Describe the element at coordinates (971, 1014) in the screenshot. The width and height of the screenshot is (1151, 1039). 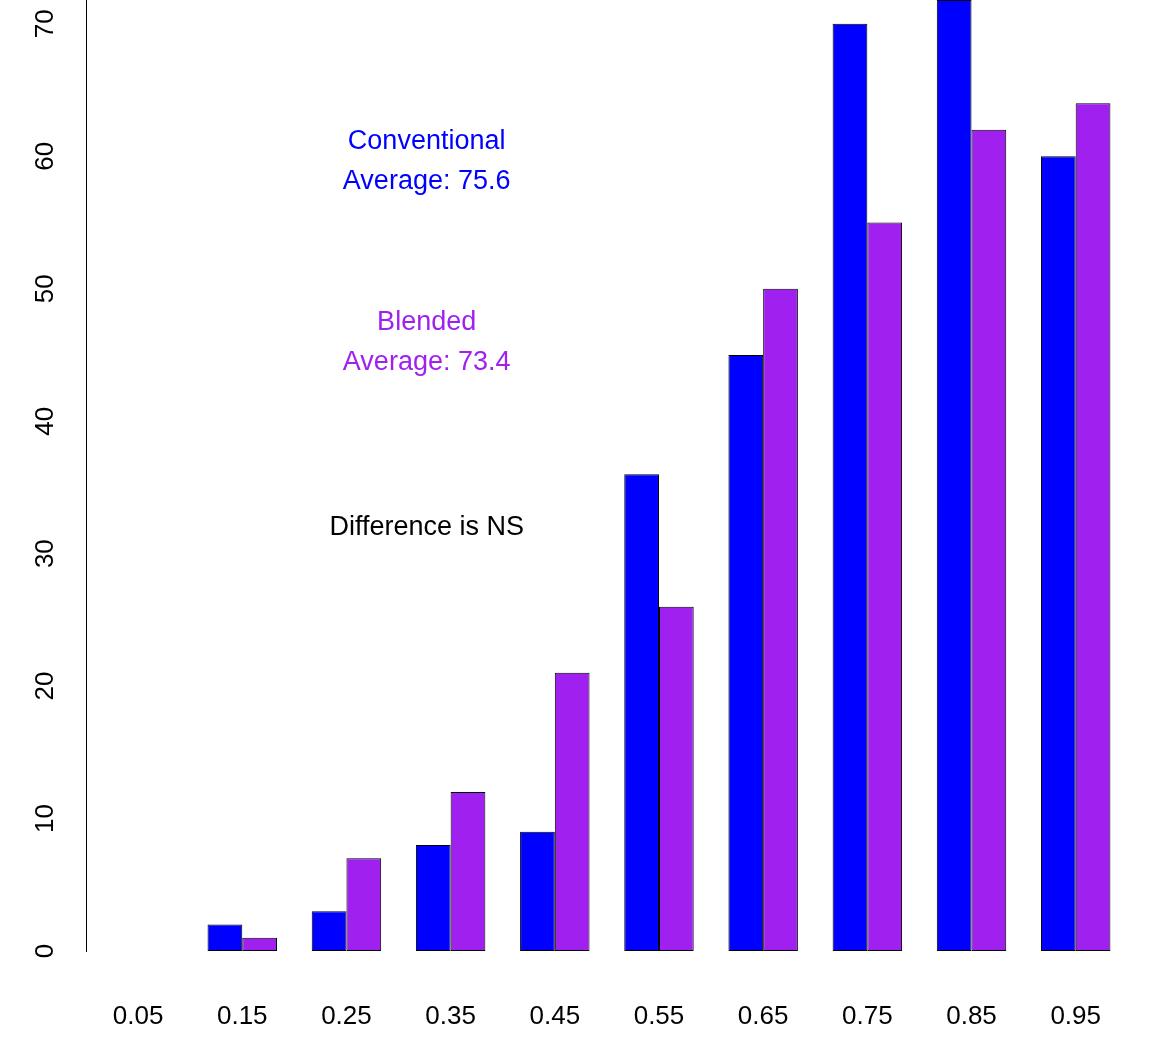
I see `x-tick-label: 0.85` at that location.